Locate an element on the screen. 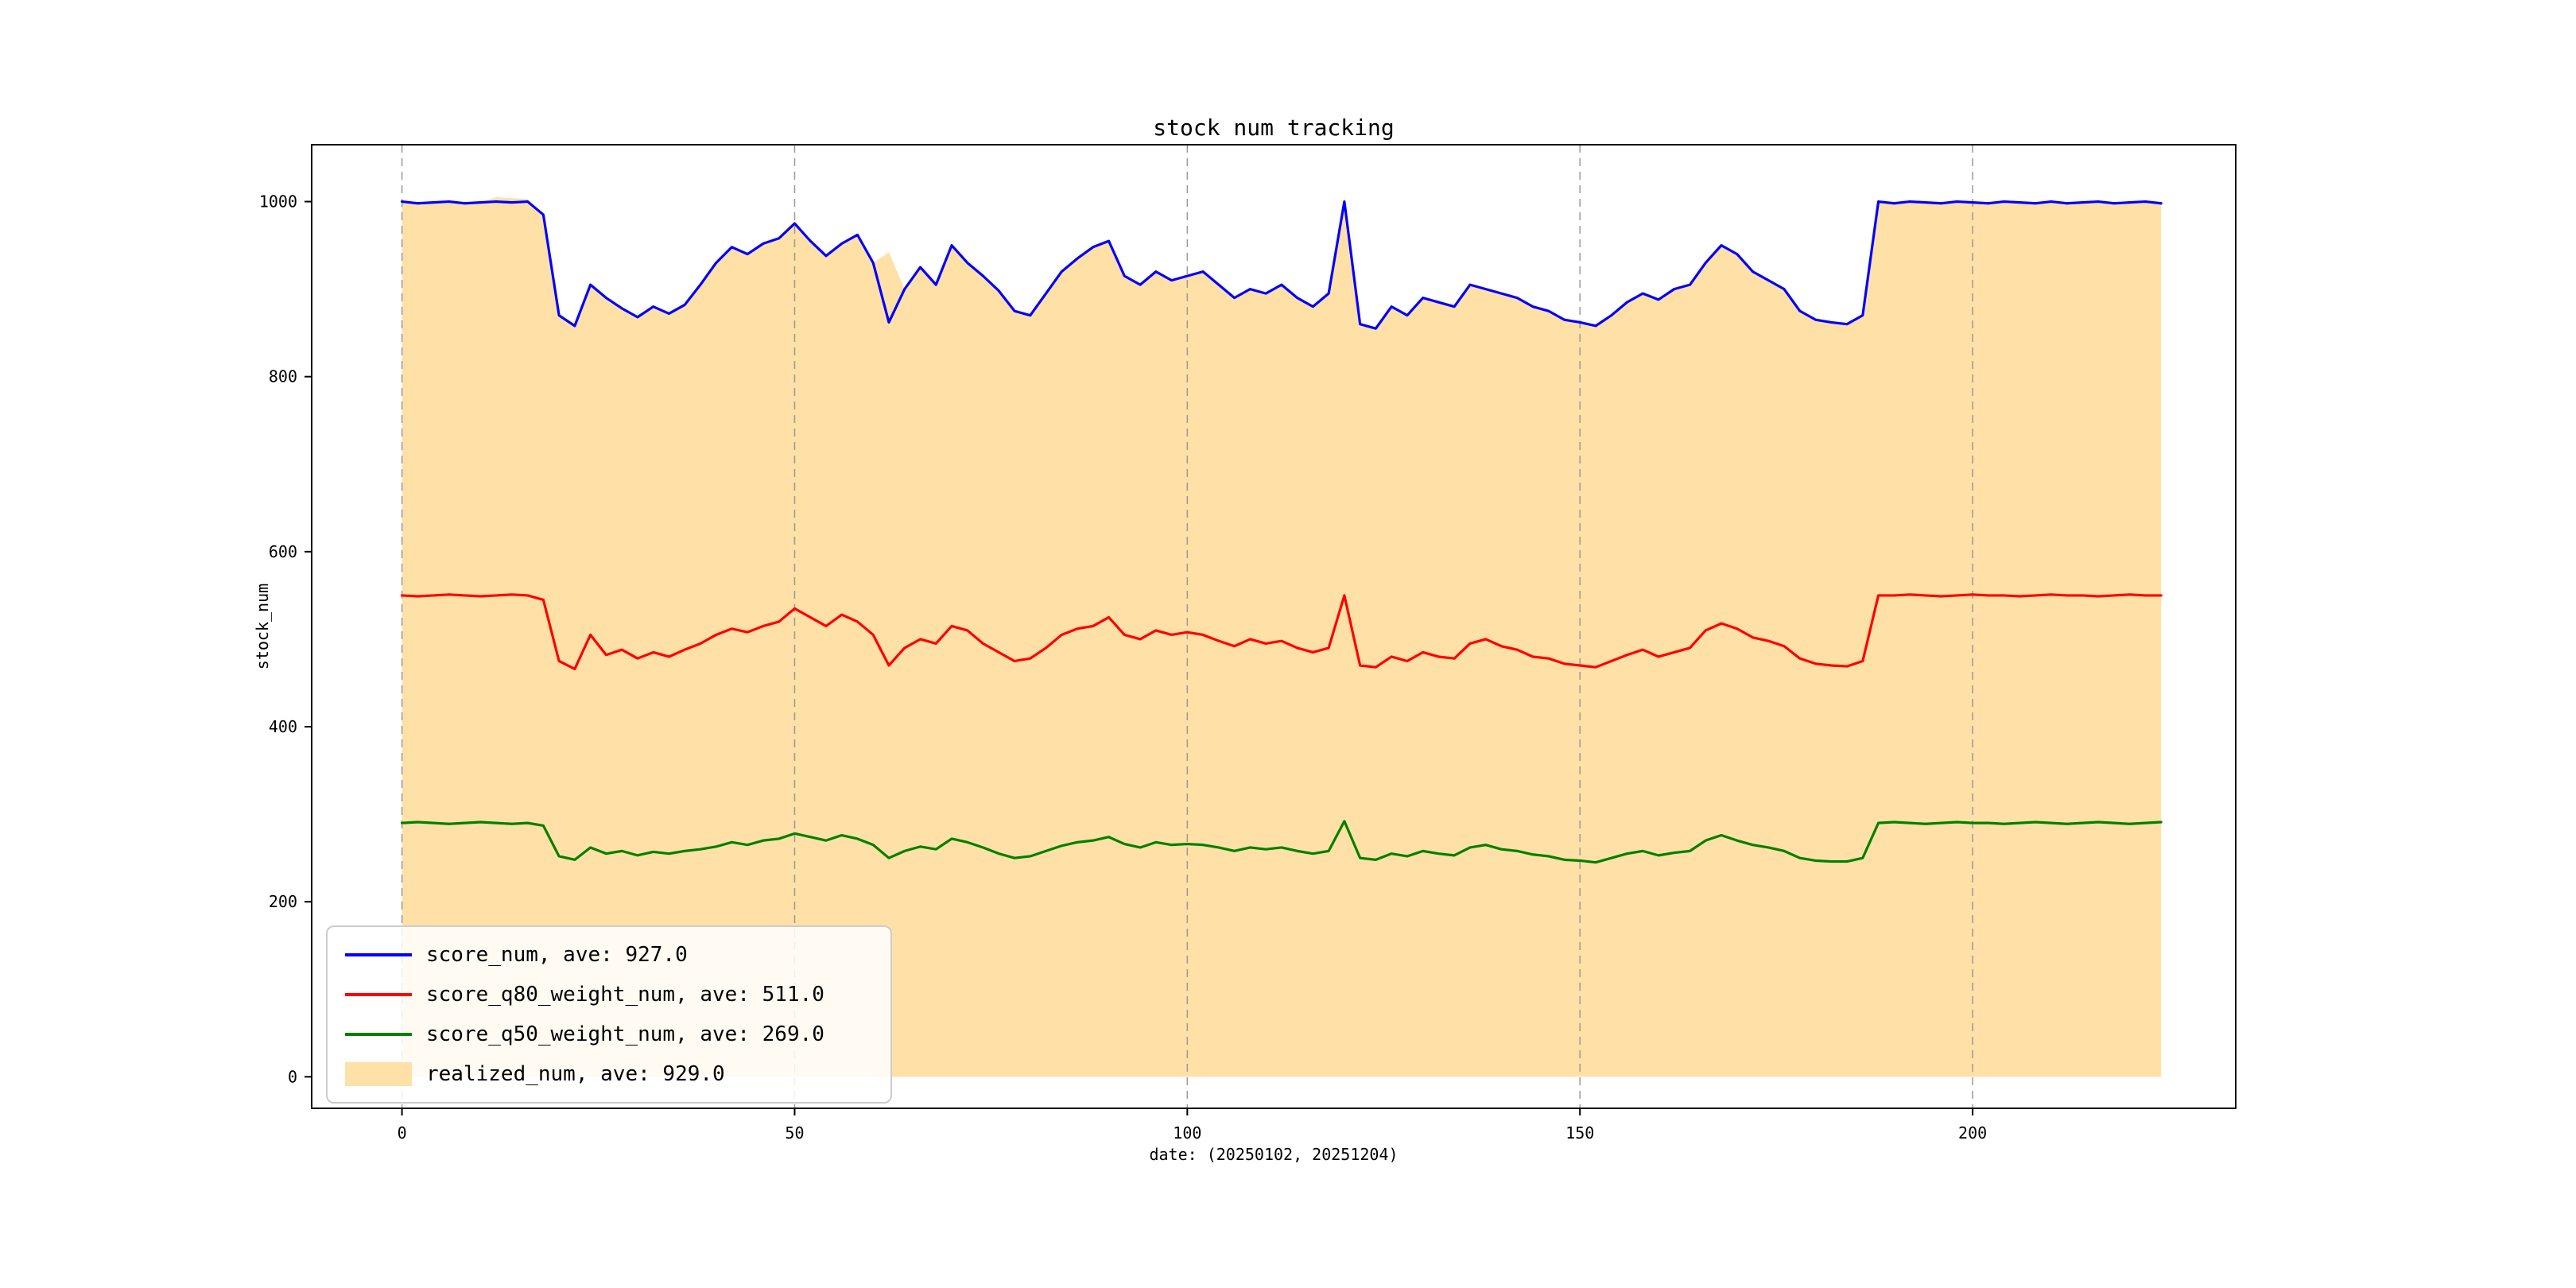 The width and height of the screenshot is (2576, 1288). legend-label: realized_num, ave: 929.0 is located at coordinates (575, 1074).